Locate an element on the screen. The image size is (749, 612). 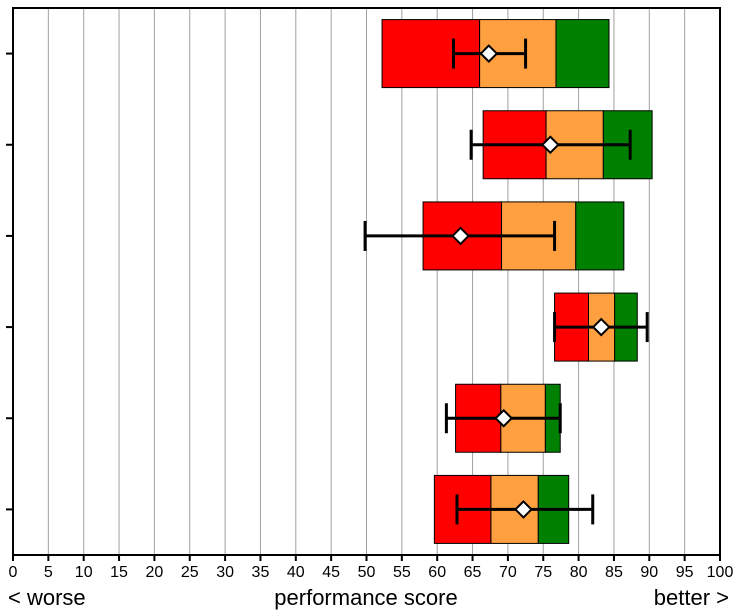
x-axis-better-label: better > is located at coordinates (691, 597).